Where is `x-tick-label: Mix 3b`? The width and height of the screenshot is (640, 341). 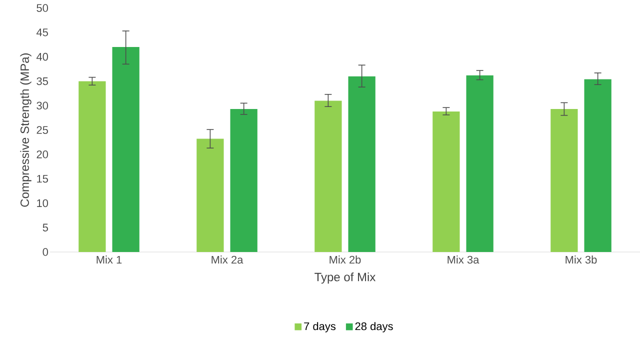 x-tick-label: Mix 3b is located at coordinates (581, 260).